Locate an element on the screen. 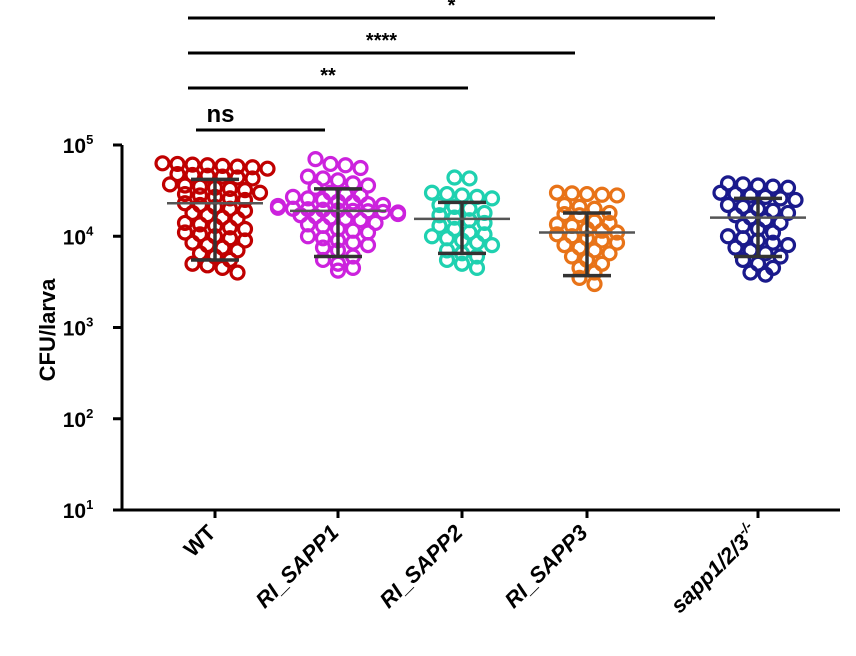 This screenshot has height=656, width=856. comparison-label: ** is located at coordinates (328, 76).